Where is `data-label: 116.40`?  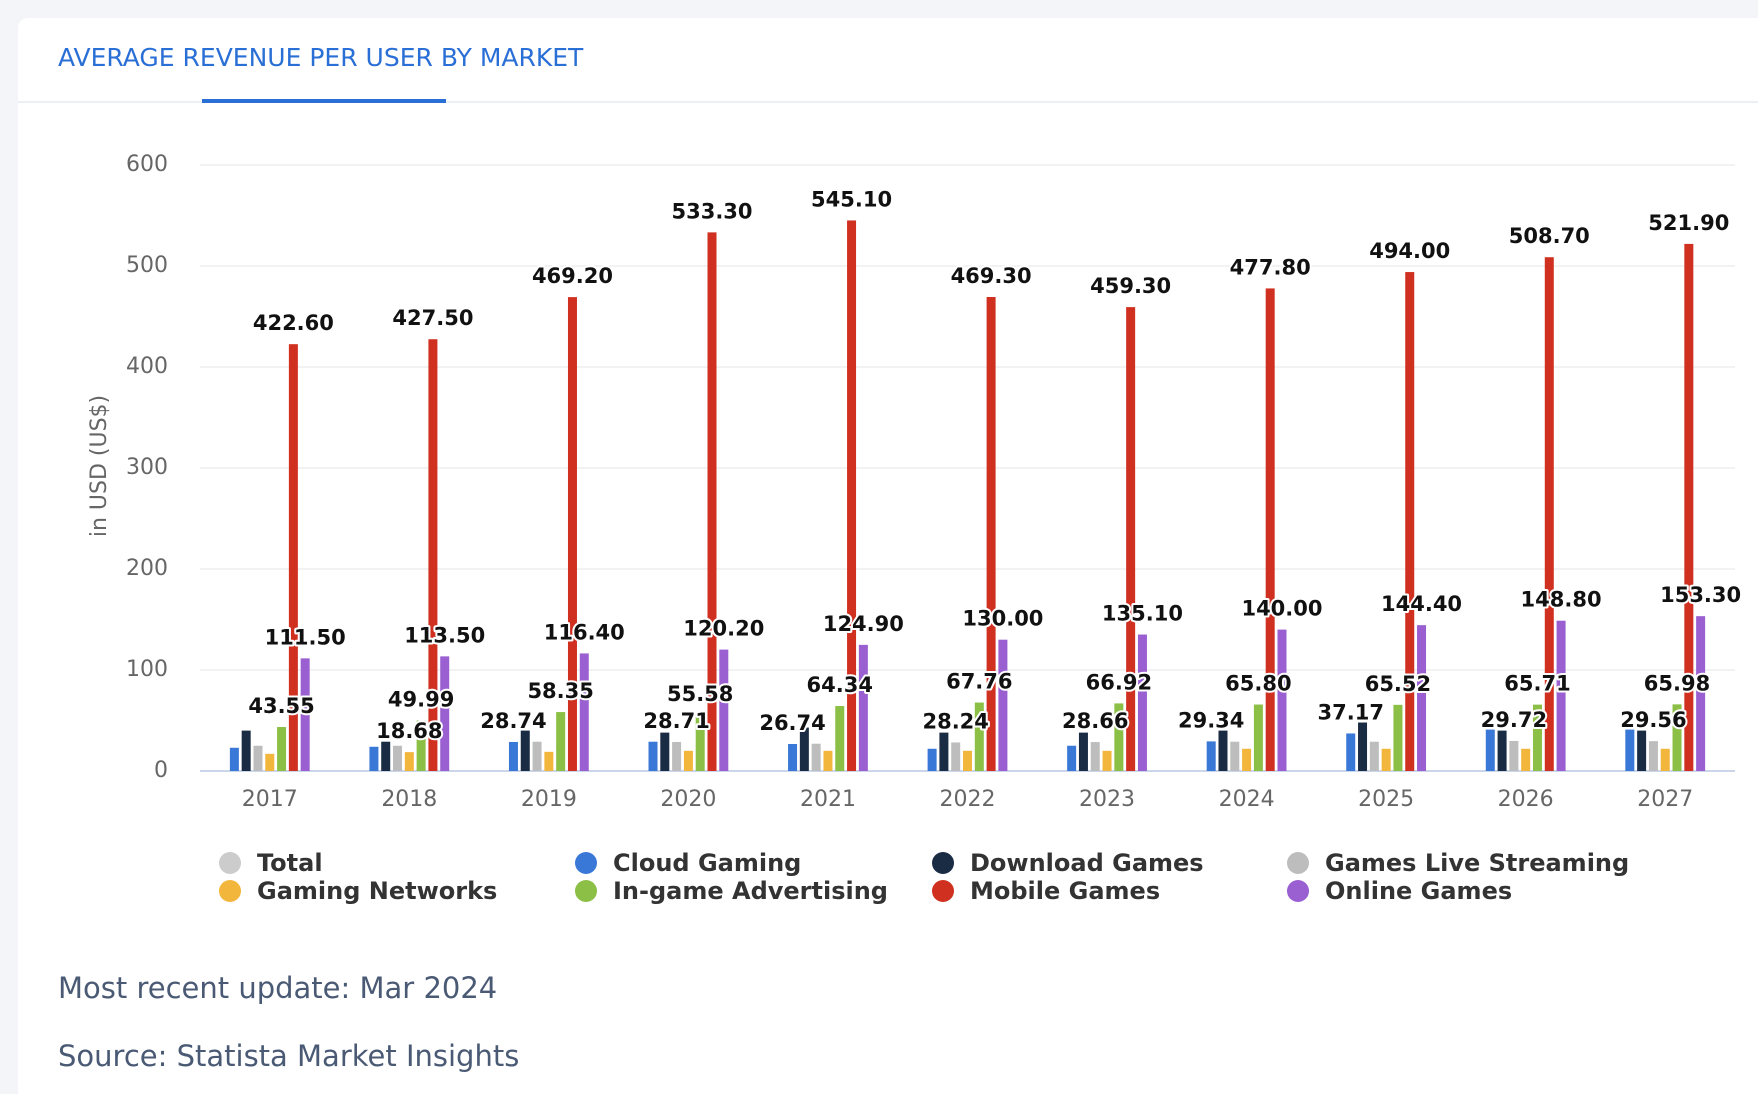
data-label: 116.40 is located at coordinates (584, 632).